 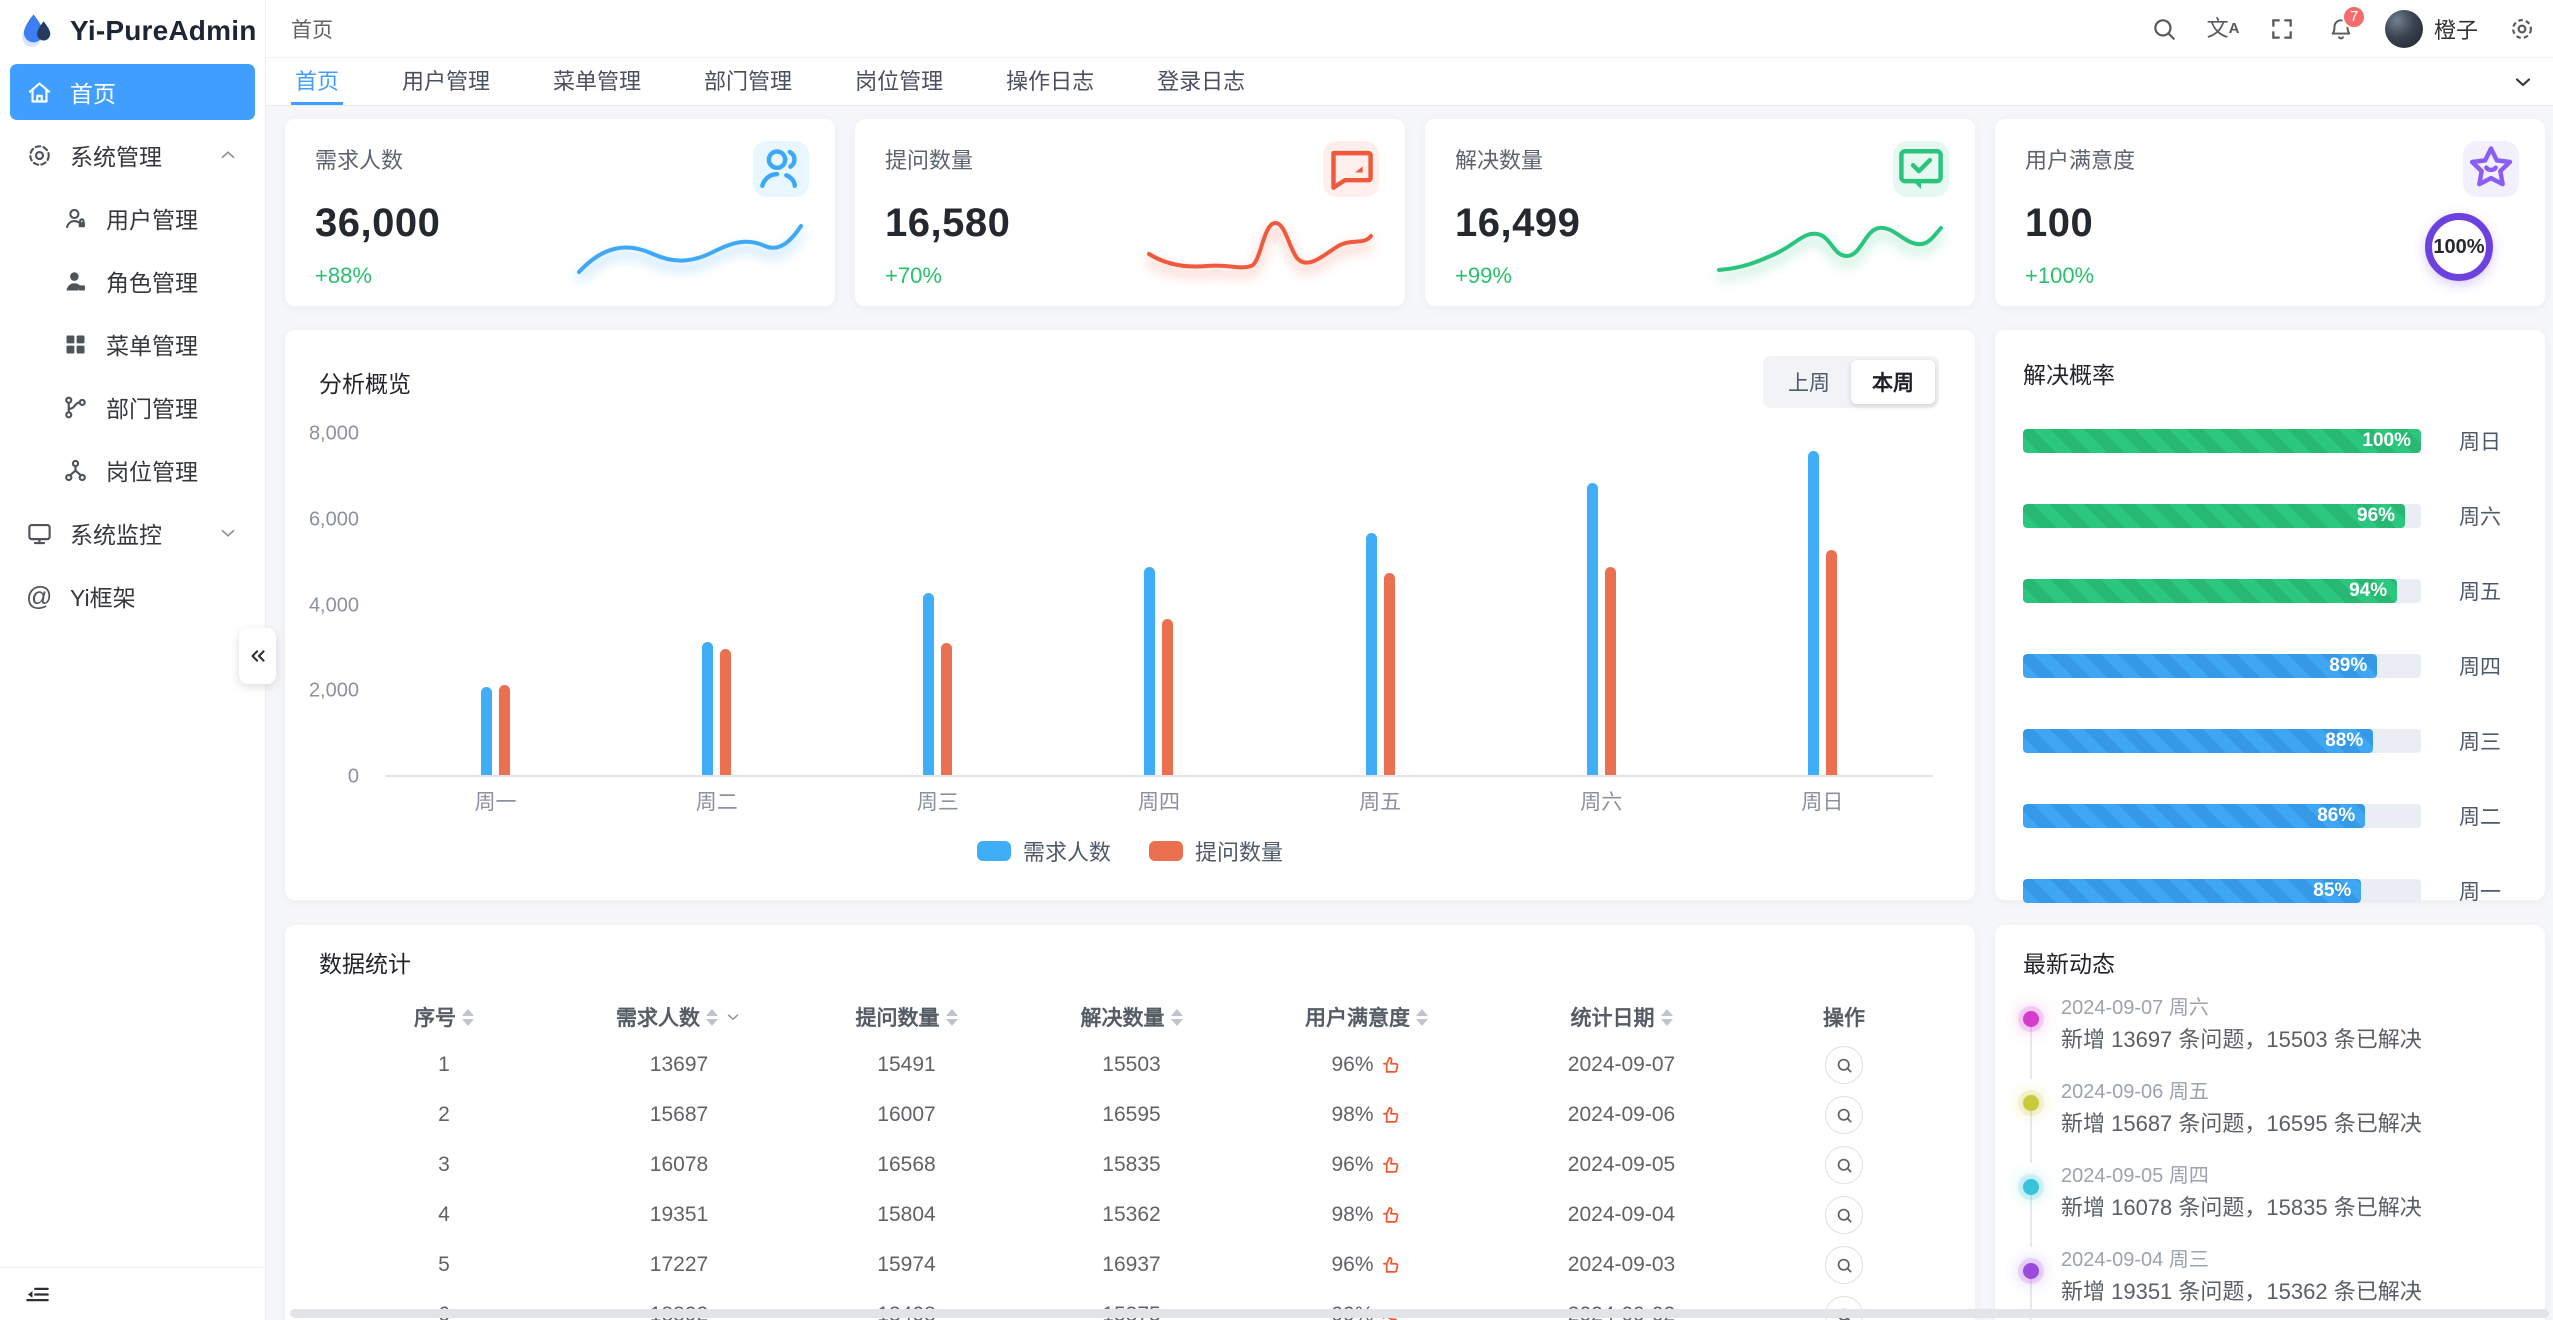 I want to click on cell-demand: 19351, so click(x=679, y=1214).